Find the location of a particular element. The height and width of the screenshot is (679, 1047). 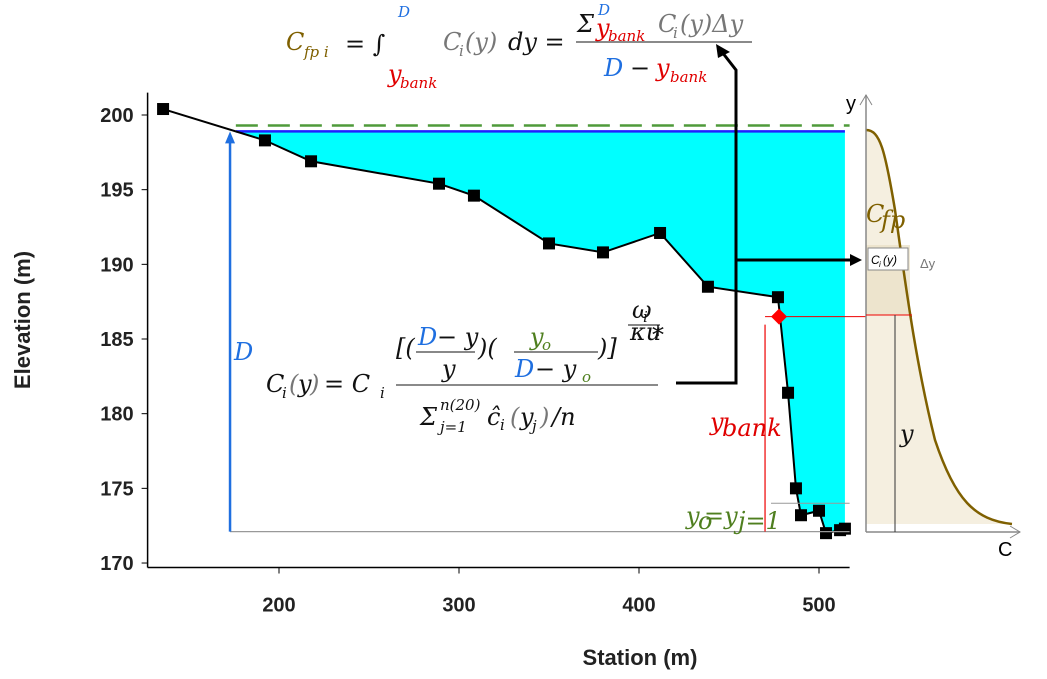

eq-term: fp i is located at coordinates (316, 52).